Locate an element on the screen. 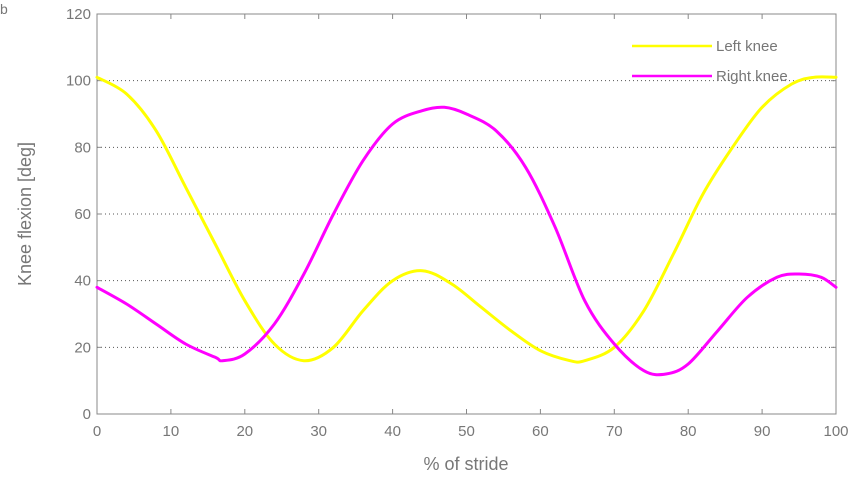 The width and height of the screenshot is (854, 479). y-tick-label-100: 100 is located at coordinates (78, 81).